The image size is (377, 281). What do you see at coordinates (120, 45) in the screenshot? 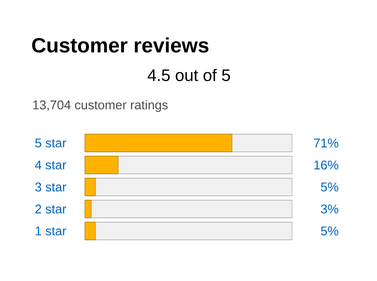
I see `chart-title: Customer reviews` at bounding box center [120, 45].